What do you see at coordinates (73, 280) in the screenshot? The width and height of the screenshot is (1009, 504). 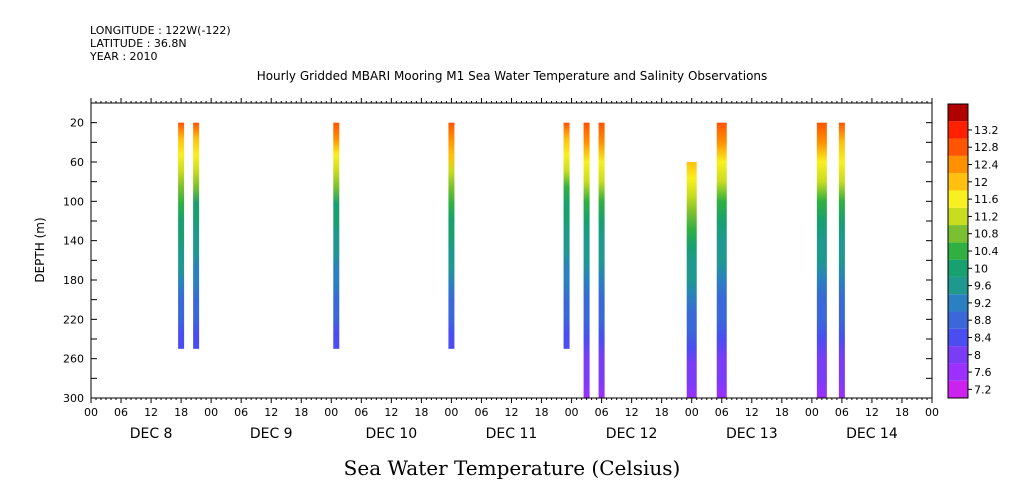 I see `y-tick-label: 180` at bounding box center [73, 280].